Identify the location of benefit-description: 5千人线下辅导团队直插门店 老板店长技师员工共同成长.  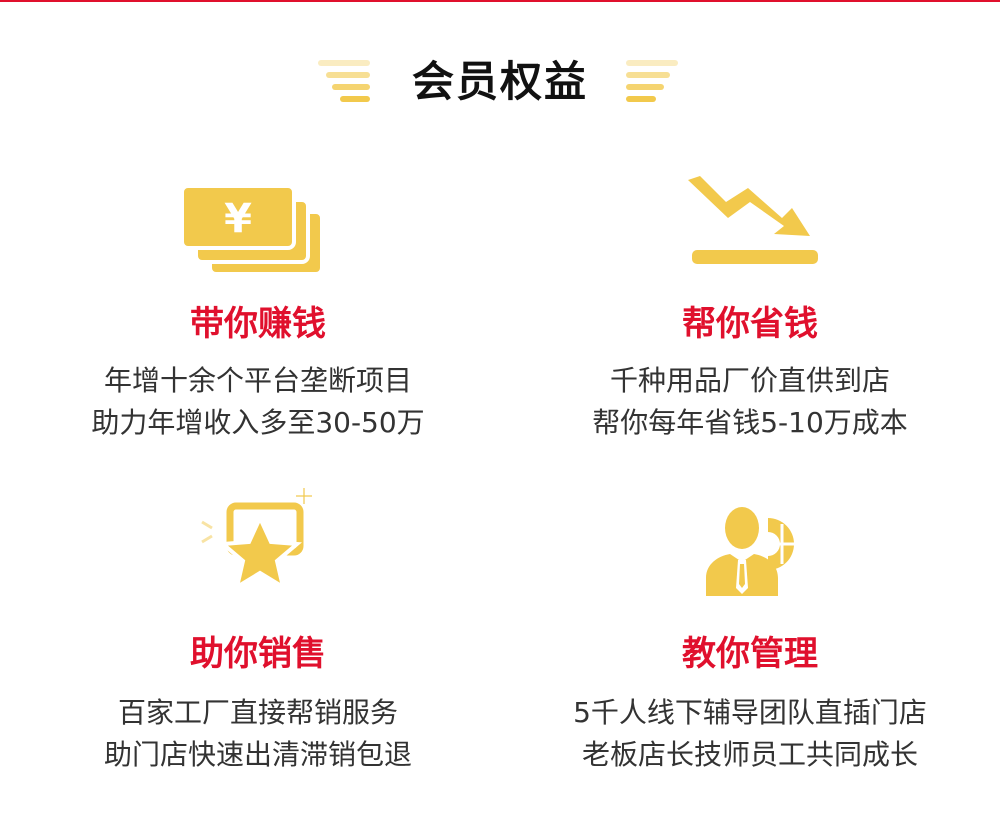
(750, 734).